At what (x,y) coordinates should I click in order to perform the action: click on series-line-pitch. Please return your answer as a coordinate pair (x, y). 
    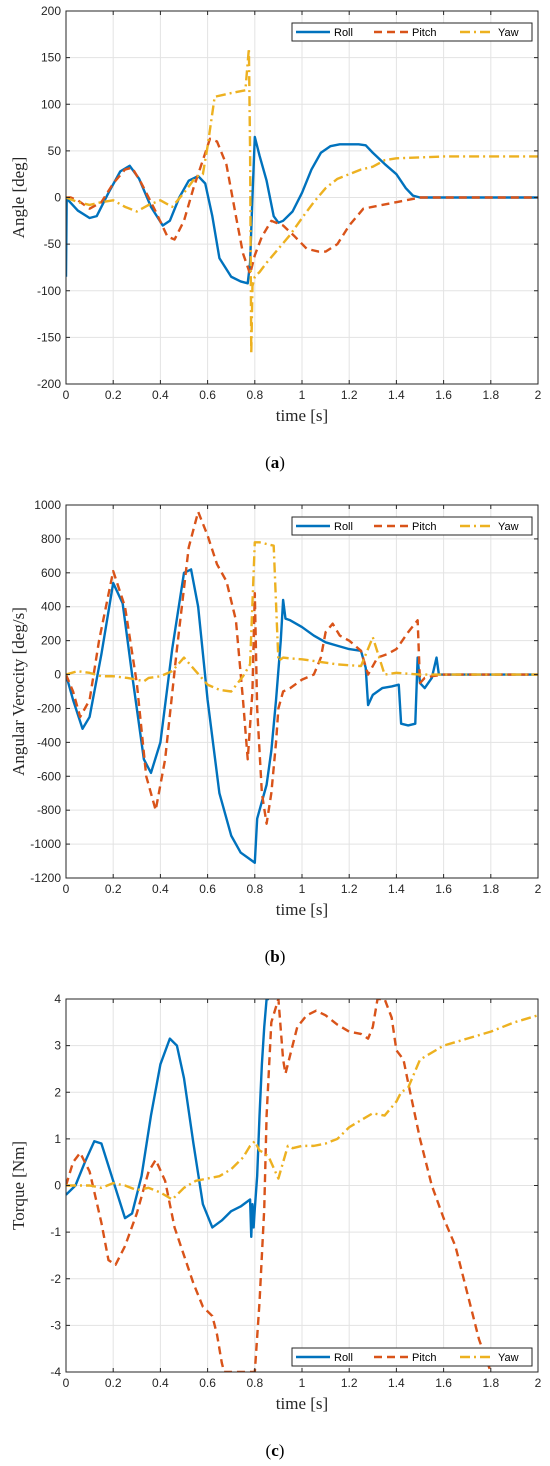
    Looking at the image, I should click on (302, 206).